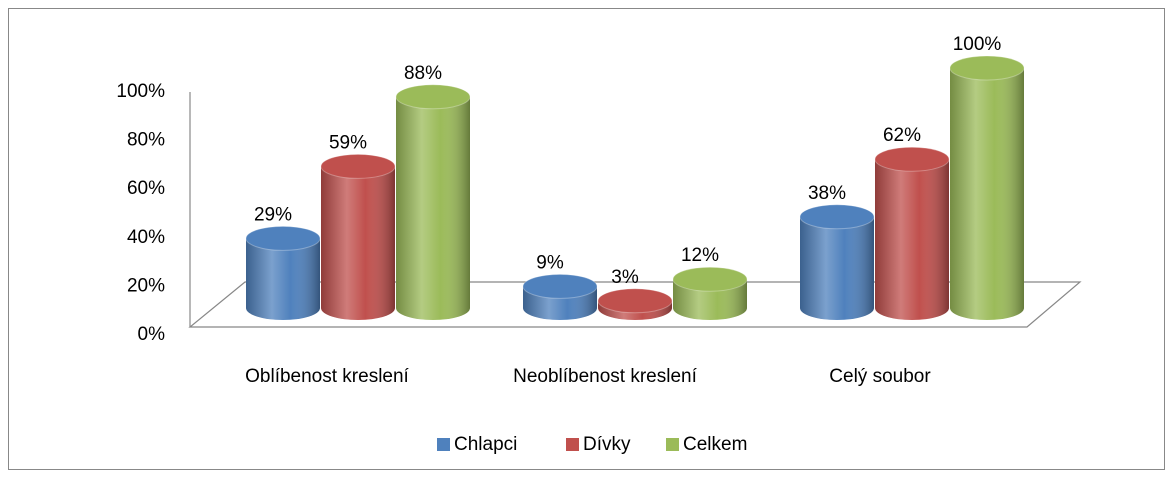 Image resolution: width=1173 pixels, height=479 pixels. I want to click on legend-label: Dívky, so click(607, 444).